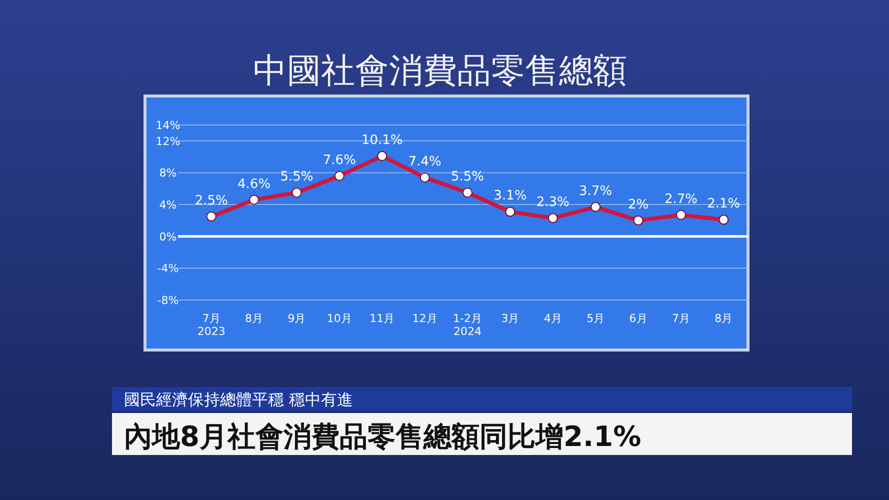 This screenshot has width=889, height=500. Describe the element at coordinates (168, 269) in the screenshot. I see `y-tick-label: -4%` at that location.